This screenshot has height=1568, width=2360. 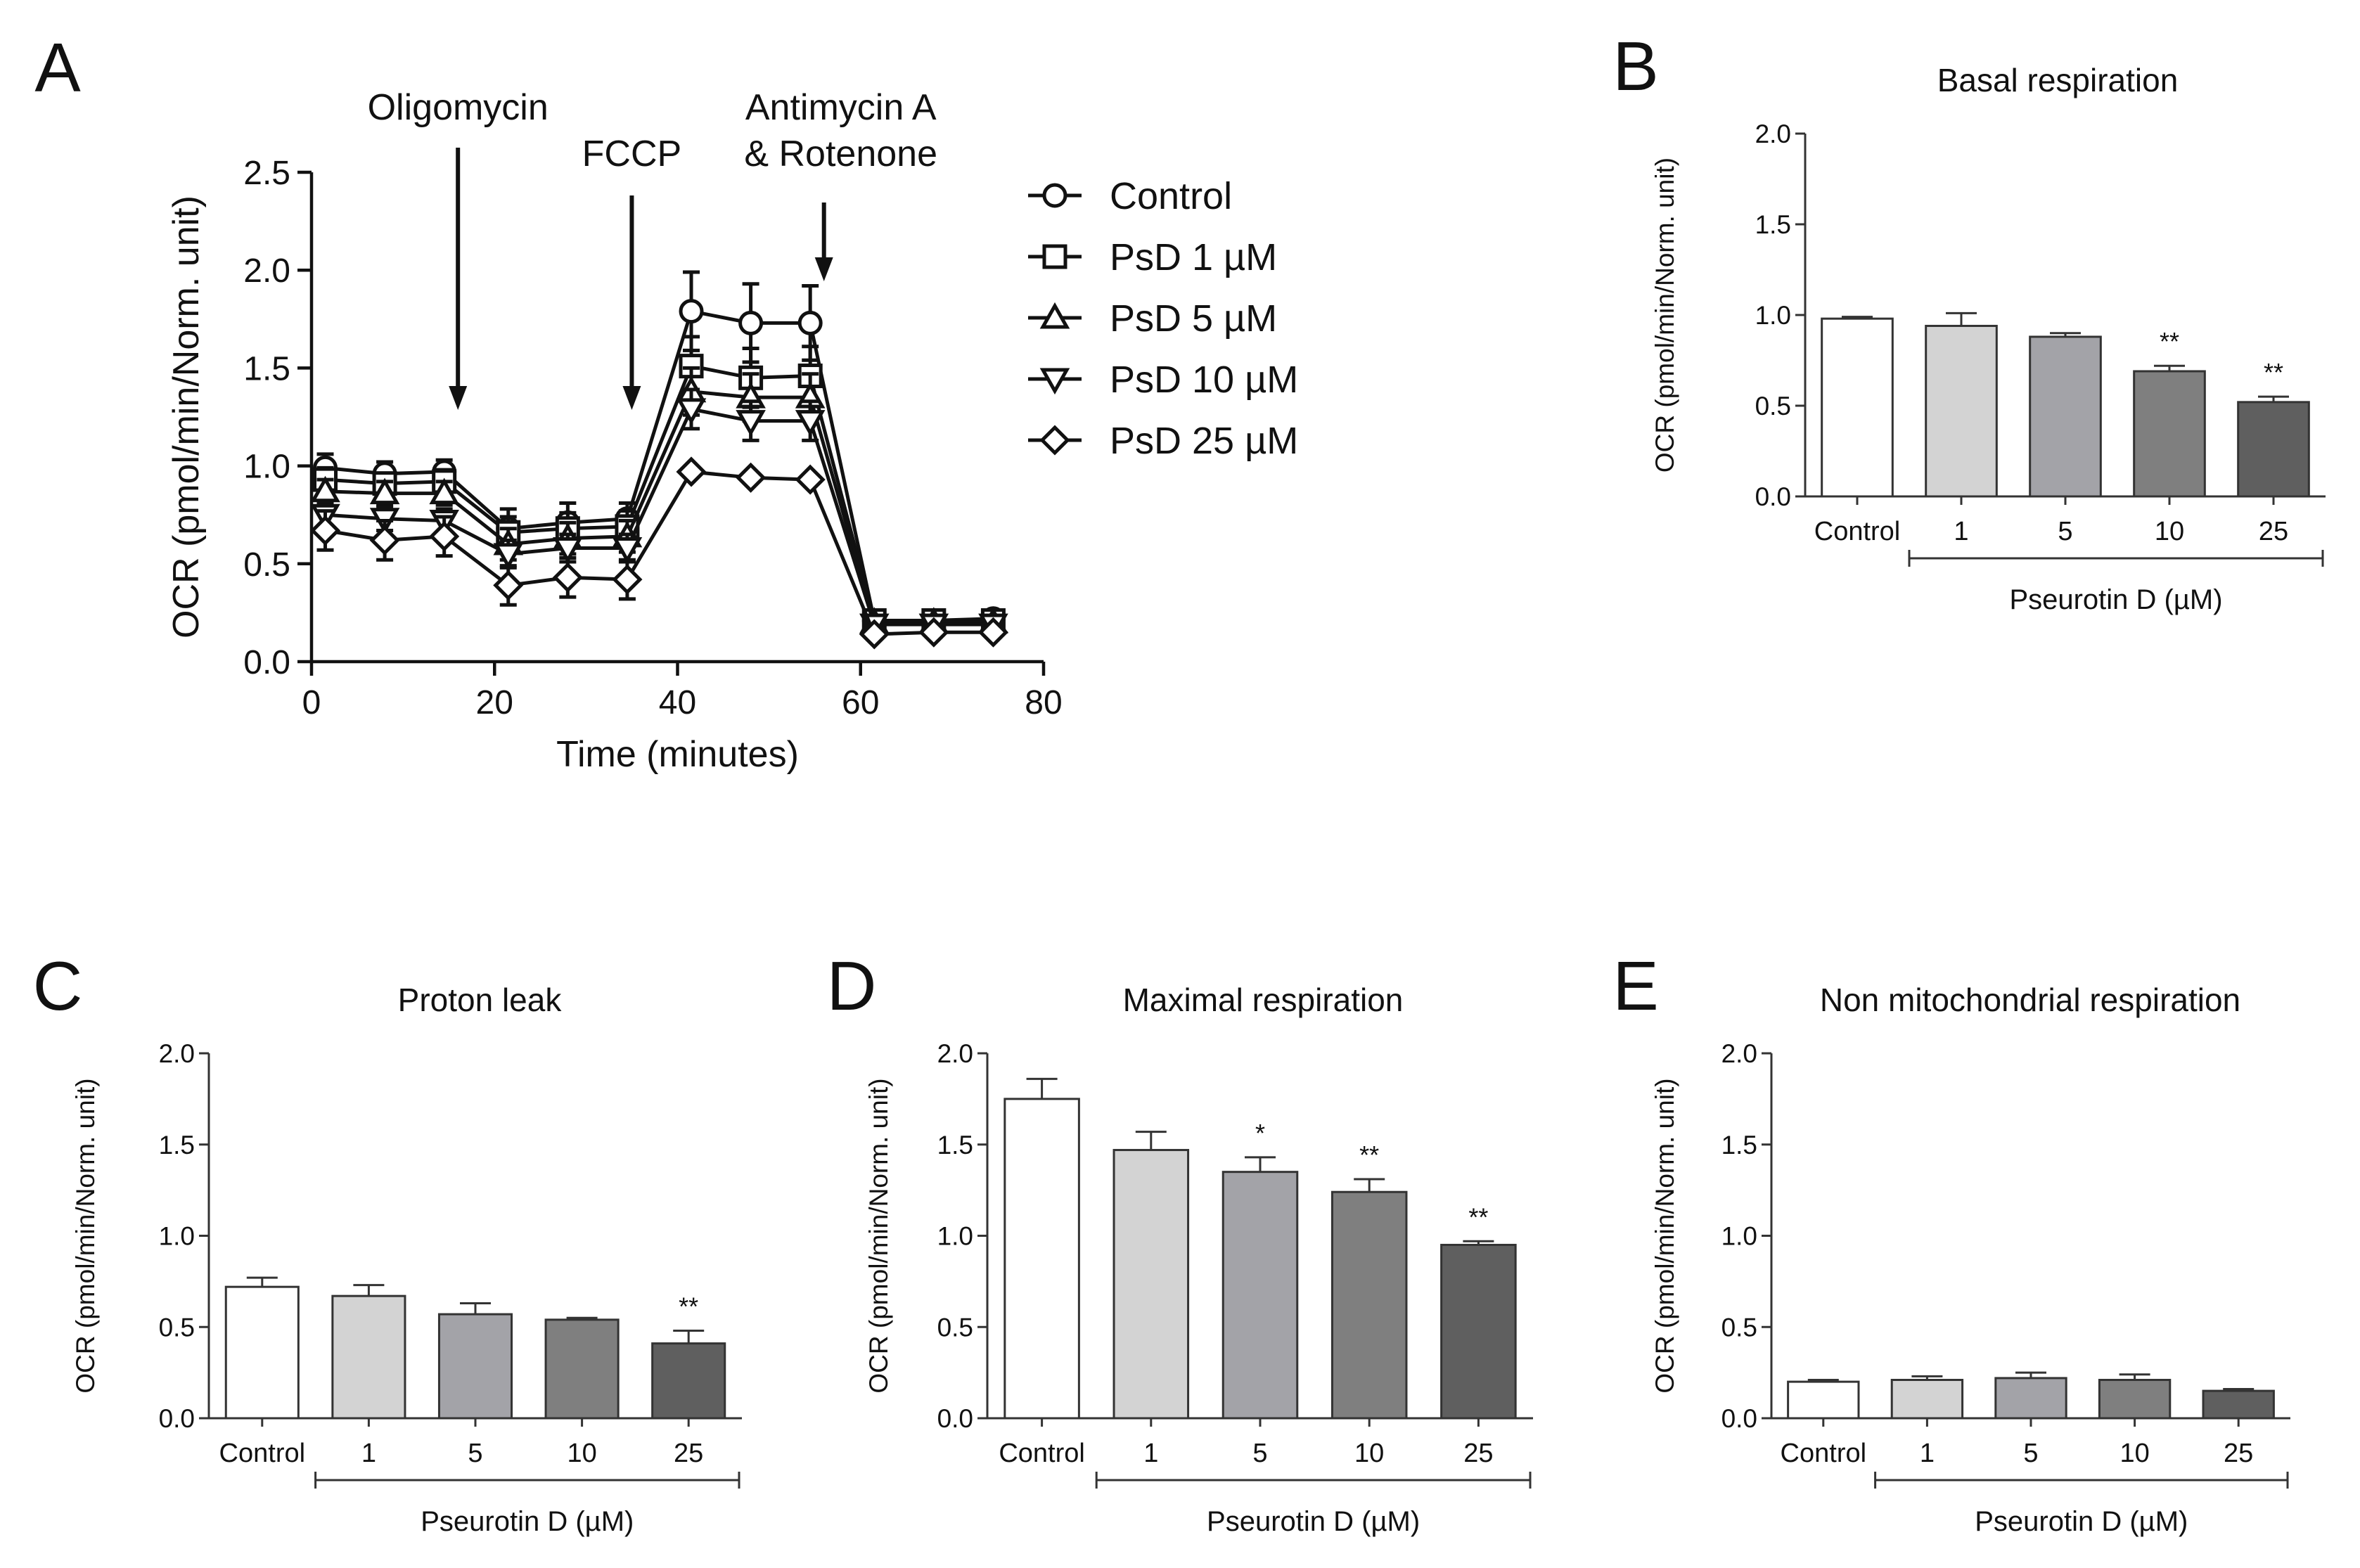 What do you see at coordinates (266, 662) in the screenshot?
I see `y-tick-label-a: 0.0` at bounding box center [266, 662].